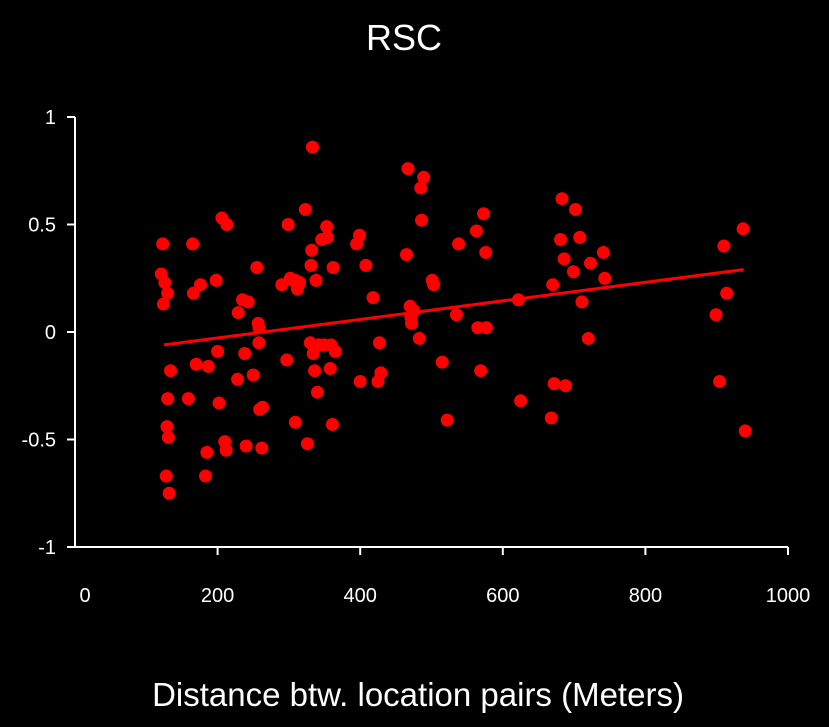  Describe the element at coordinates (645, 596) in the screenshot. I see `x-tick-label: 800` at that location.